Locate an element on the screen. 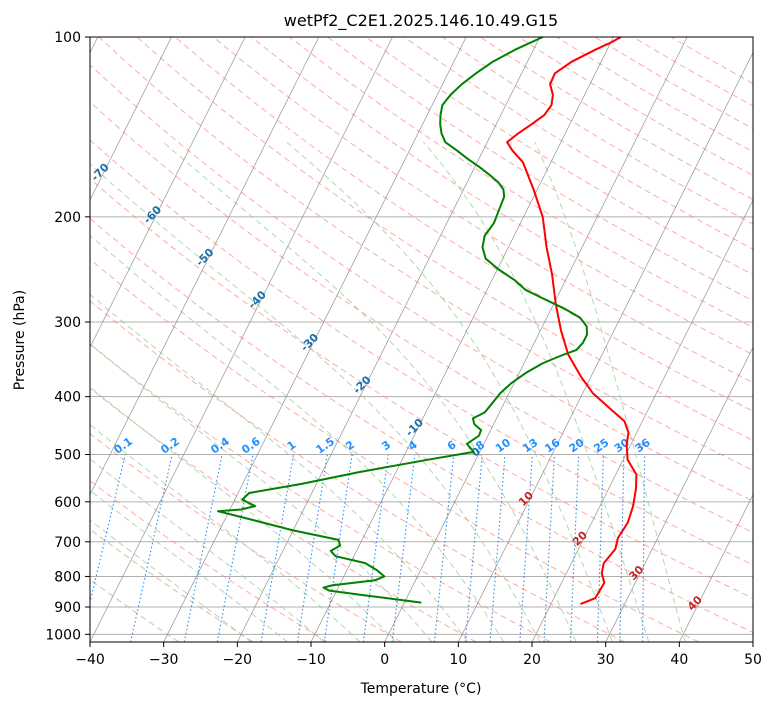 The image size is (775, 708). mixing-ratio-label: 13 is located at coordinates (530, 445).